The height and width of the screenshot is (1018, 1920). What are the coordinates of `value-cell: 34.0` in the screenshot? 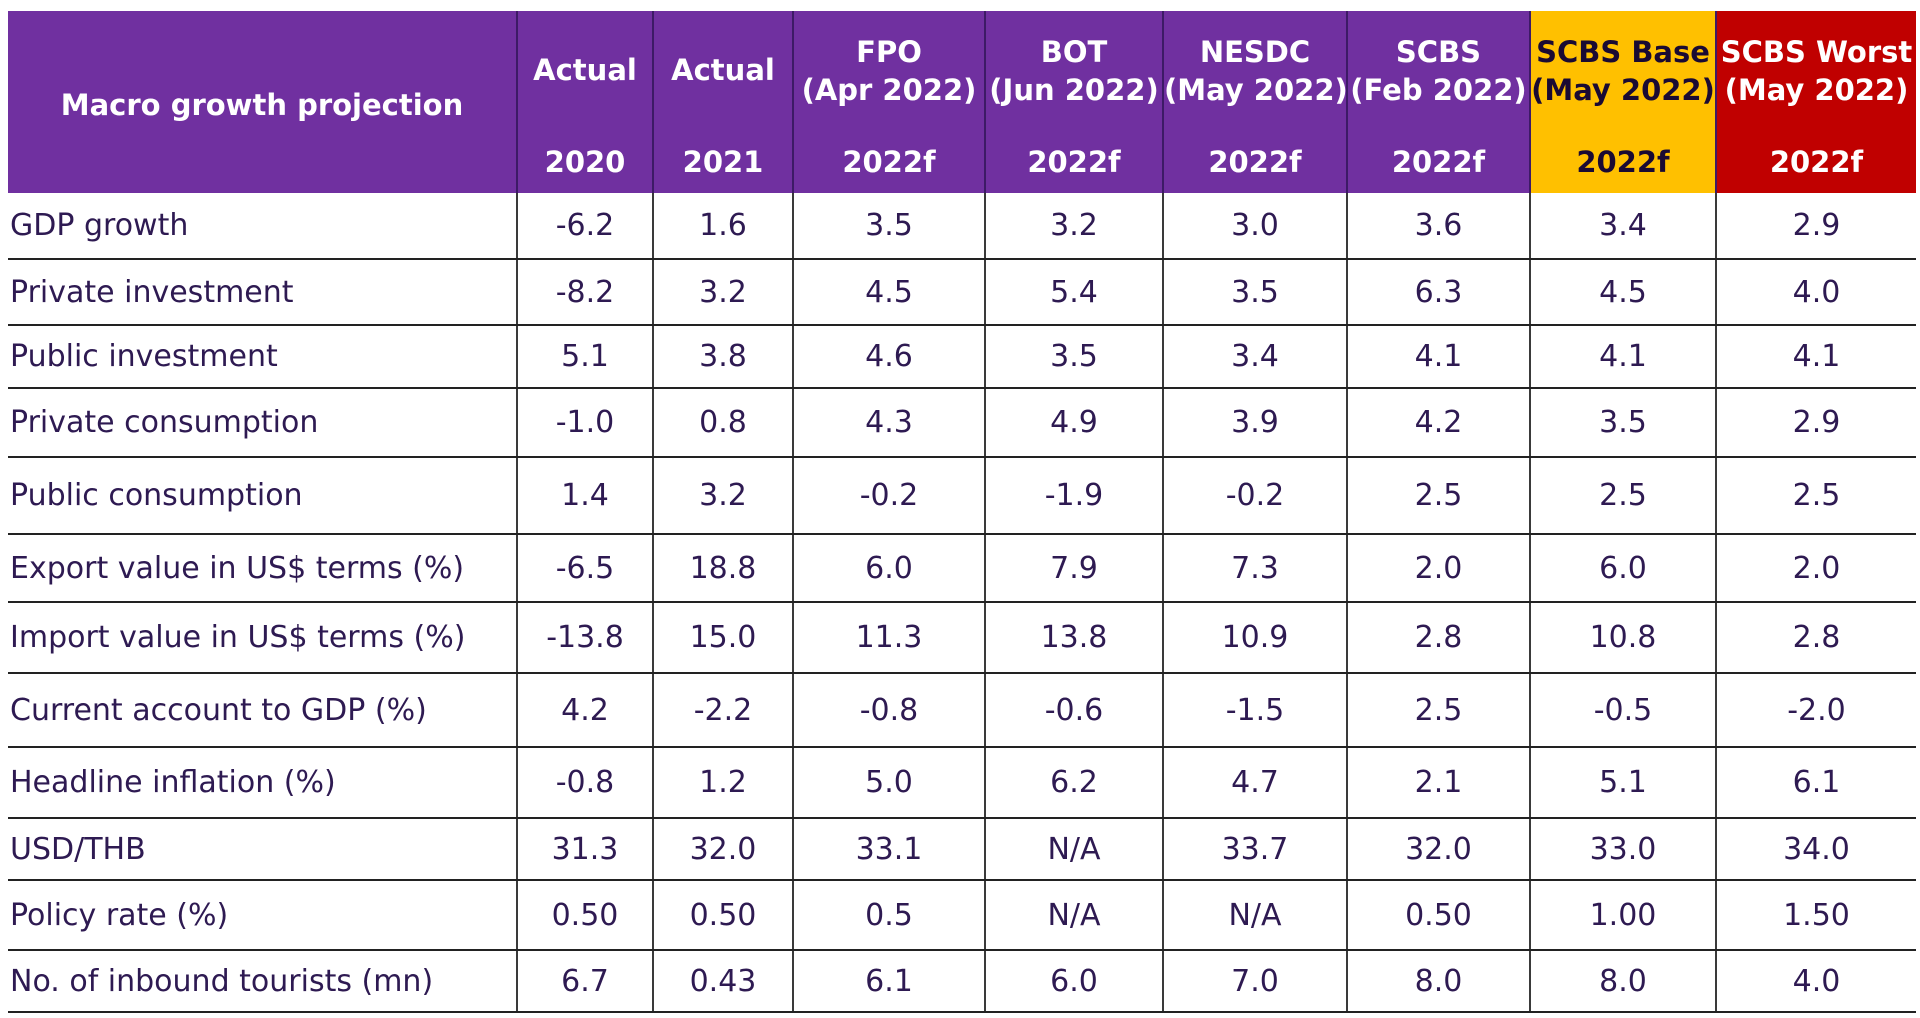 It's located at (1816, 849).